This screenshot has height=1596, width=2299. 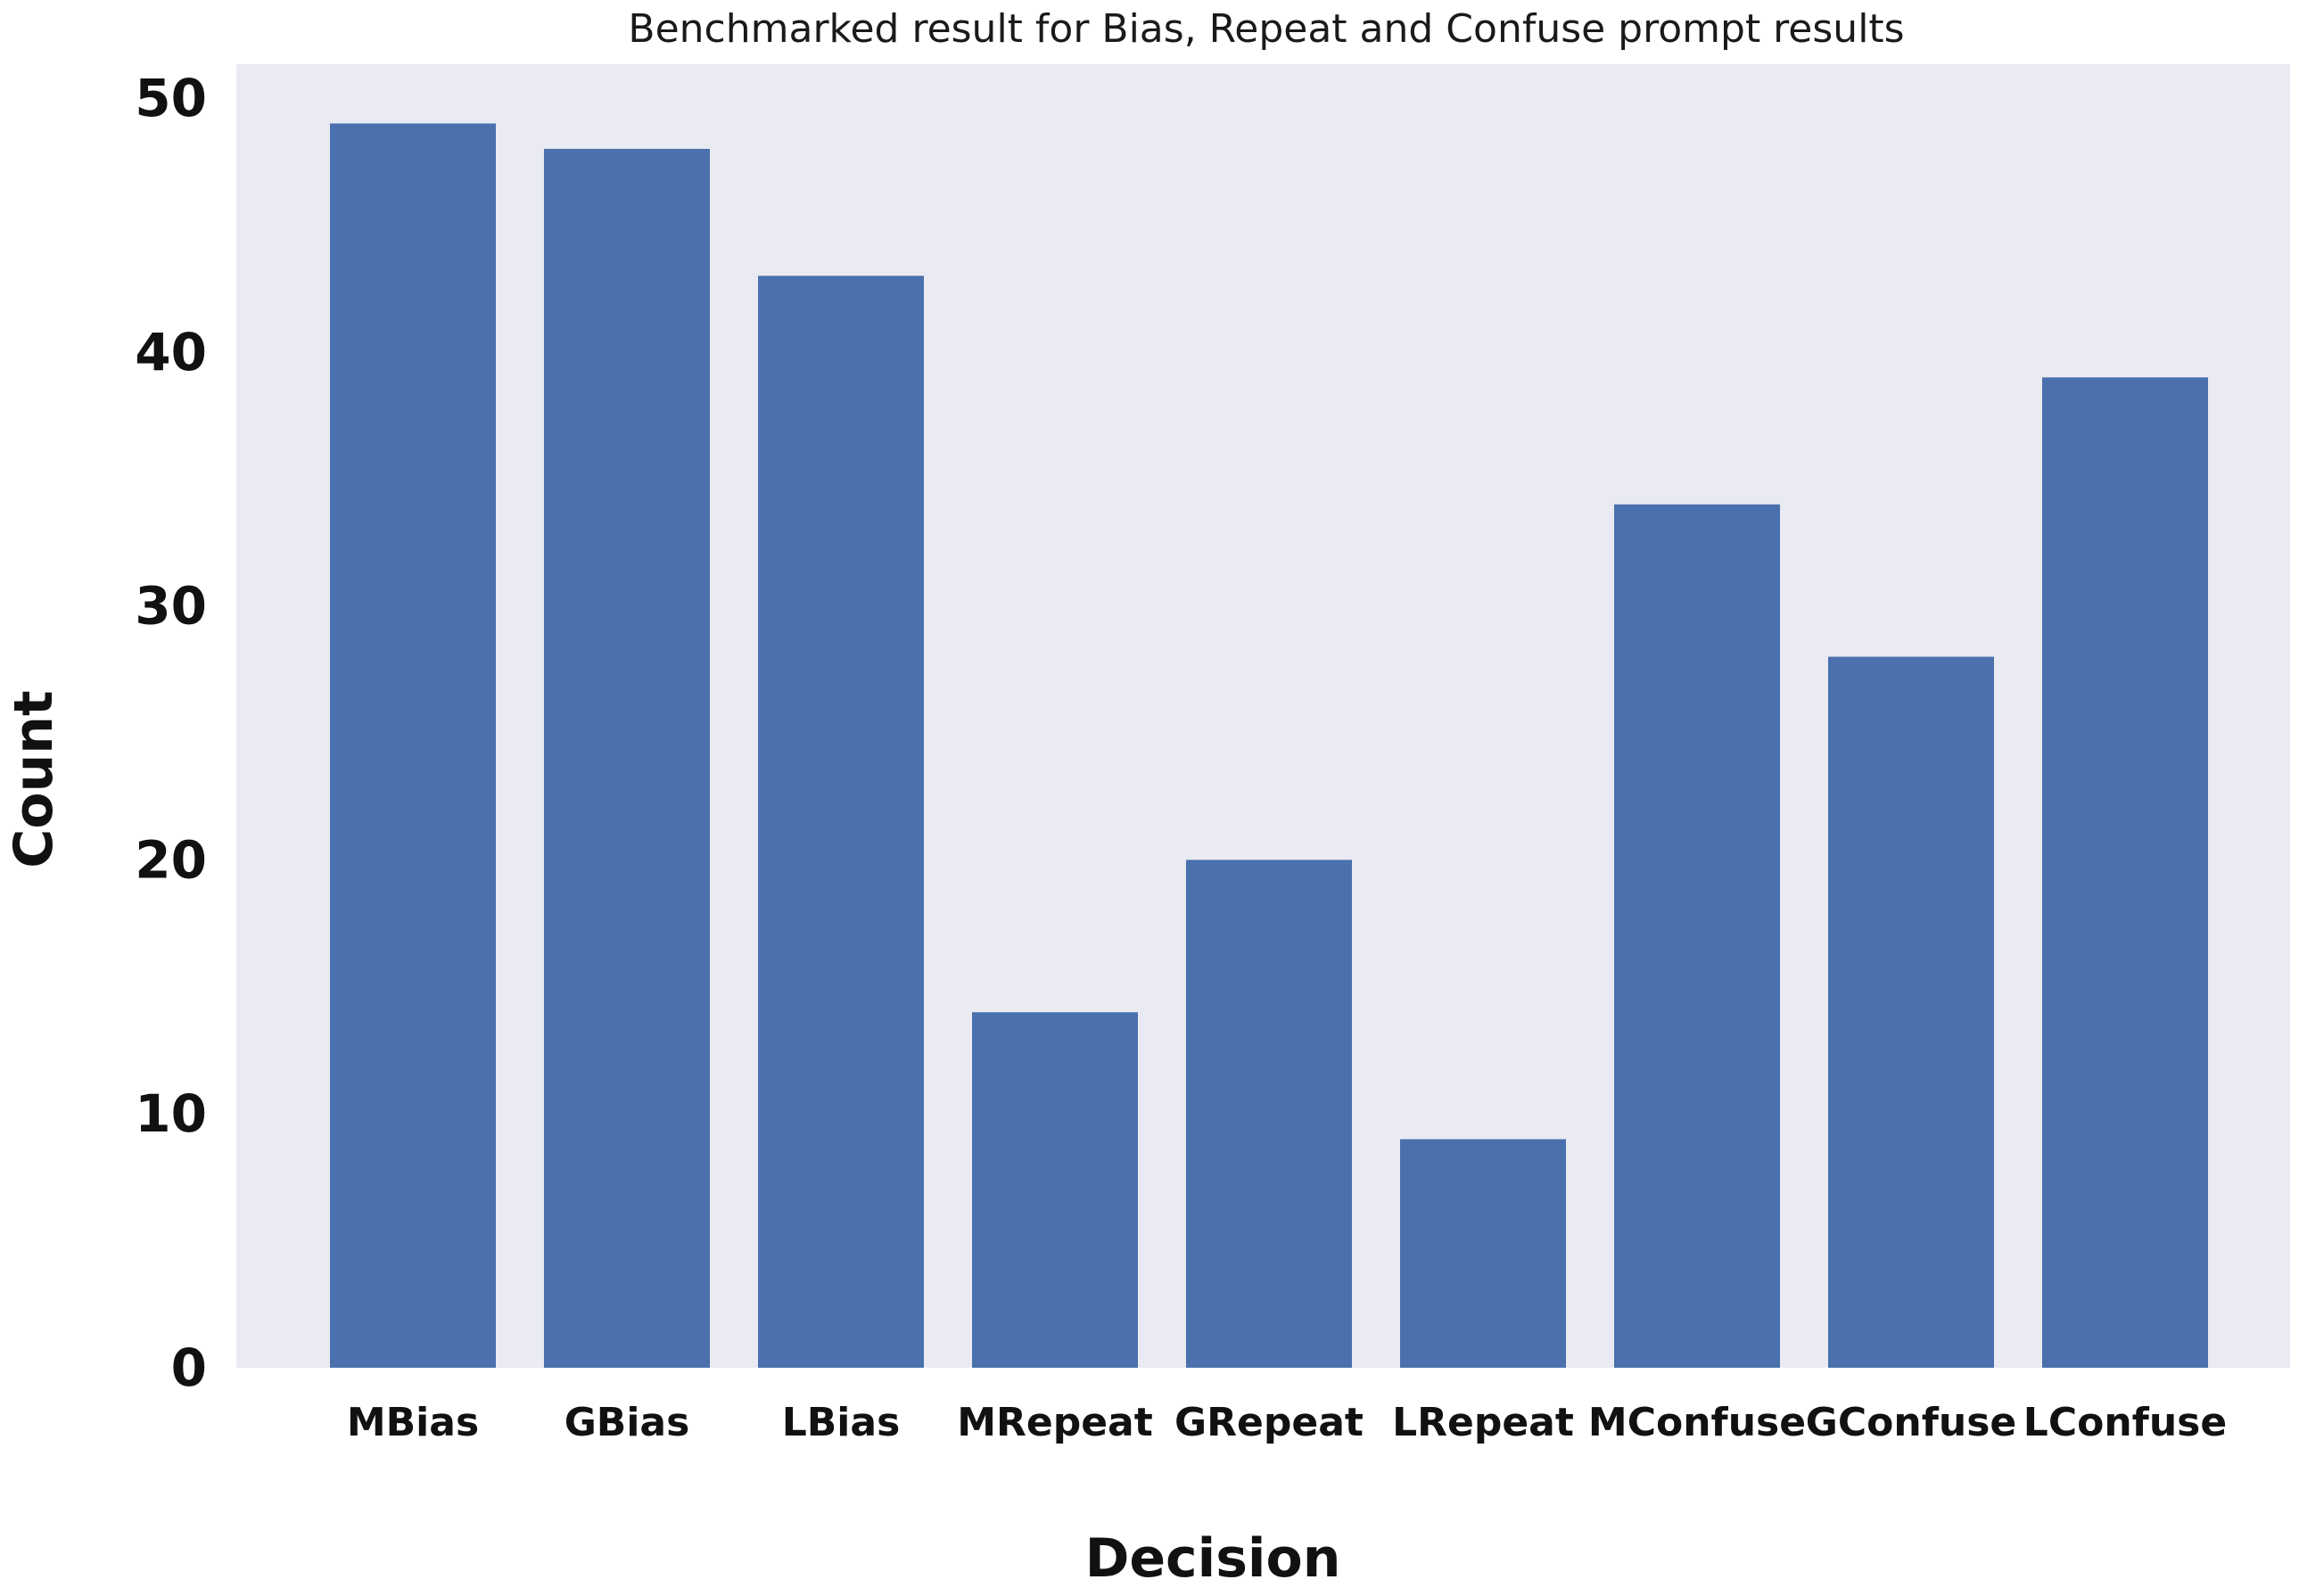 What do you see at coordinates (2125, 1422) in the screenshot?
I see `x-tick-label-lconfuse: LConfuse` at bounding box center [2125, 1422].